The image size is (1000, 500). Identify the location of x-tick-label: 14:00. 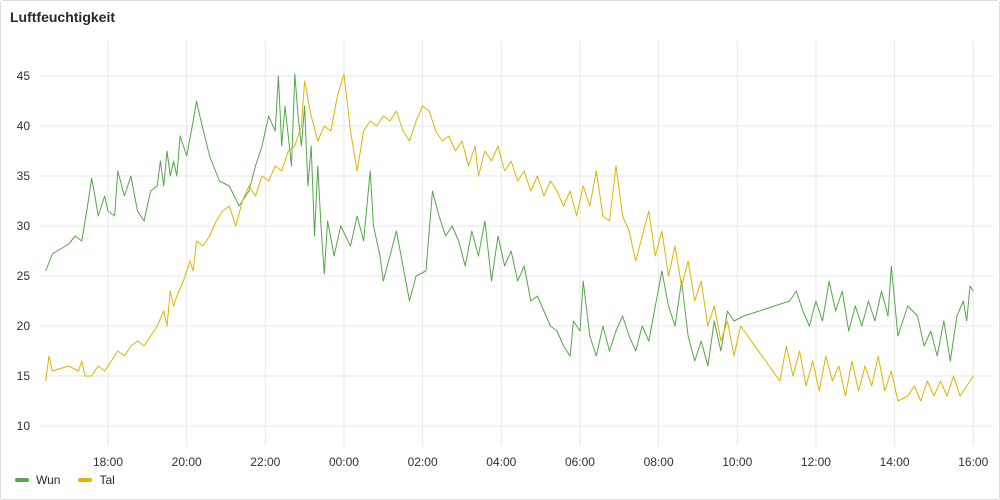
(895, 462).